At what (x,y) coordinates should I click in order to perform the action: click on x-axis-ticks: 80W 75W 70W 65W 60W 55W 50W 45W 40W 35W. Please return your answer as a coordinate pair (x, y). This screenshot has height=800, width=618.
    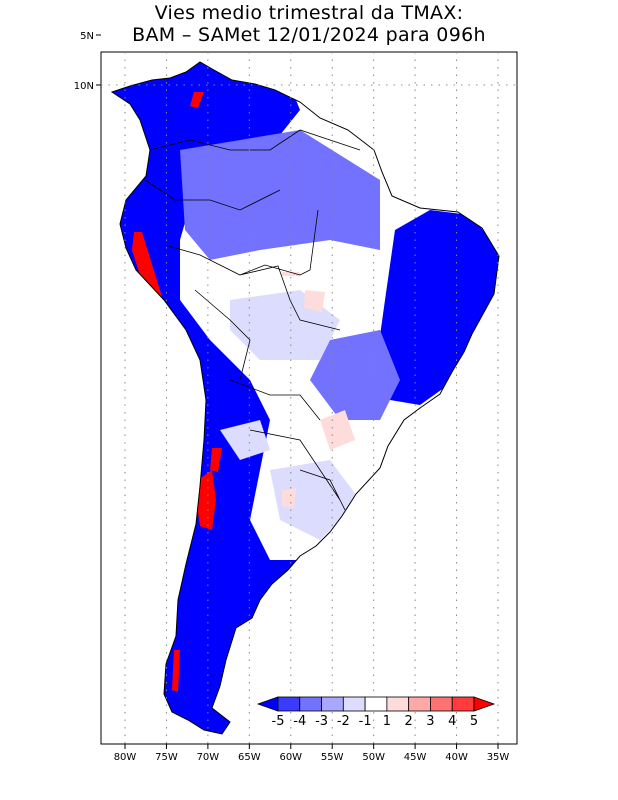
    Looking at the image, I should click on (312, 753).